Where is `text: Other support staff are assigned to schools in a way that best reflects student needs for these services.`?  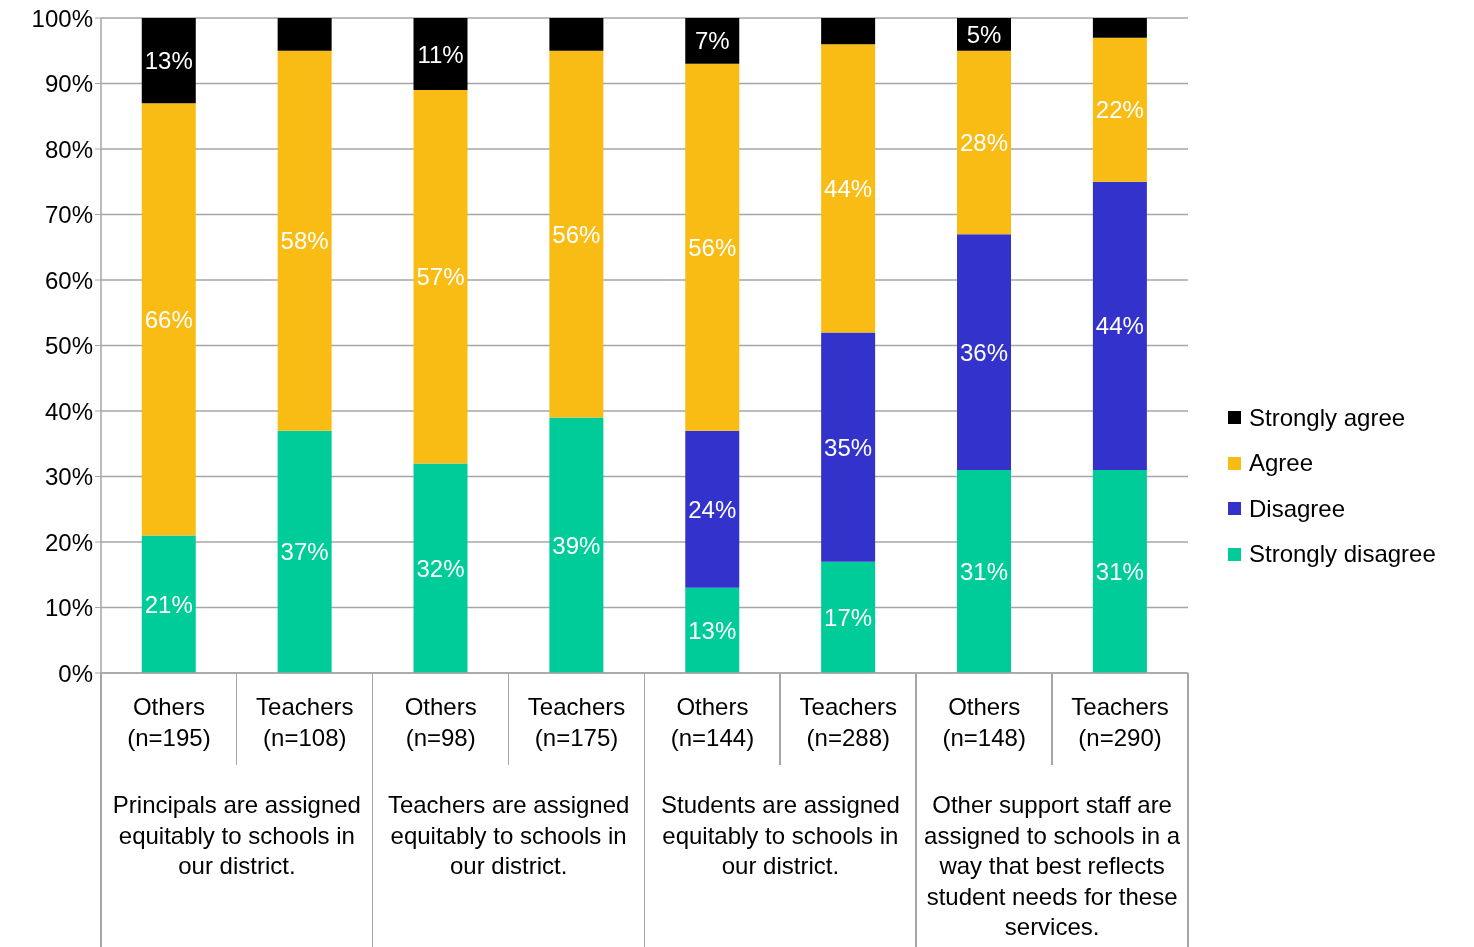 text: Other support staff are assigned to schools in a way that best reflects student needs for these services. is located at coordinates (1052, 866).